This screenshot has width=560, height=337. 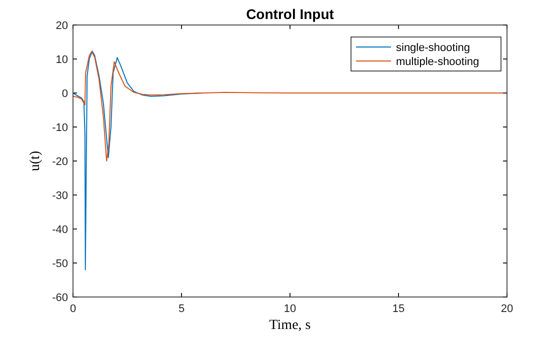 What do you see at coordinates (290, 309) in the screenshot?
I see `x-tick-label: 10` at bounding box center [290, 309].